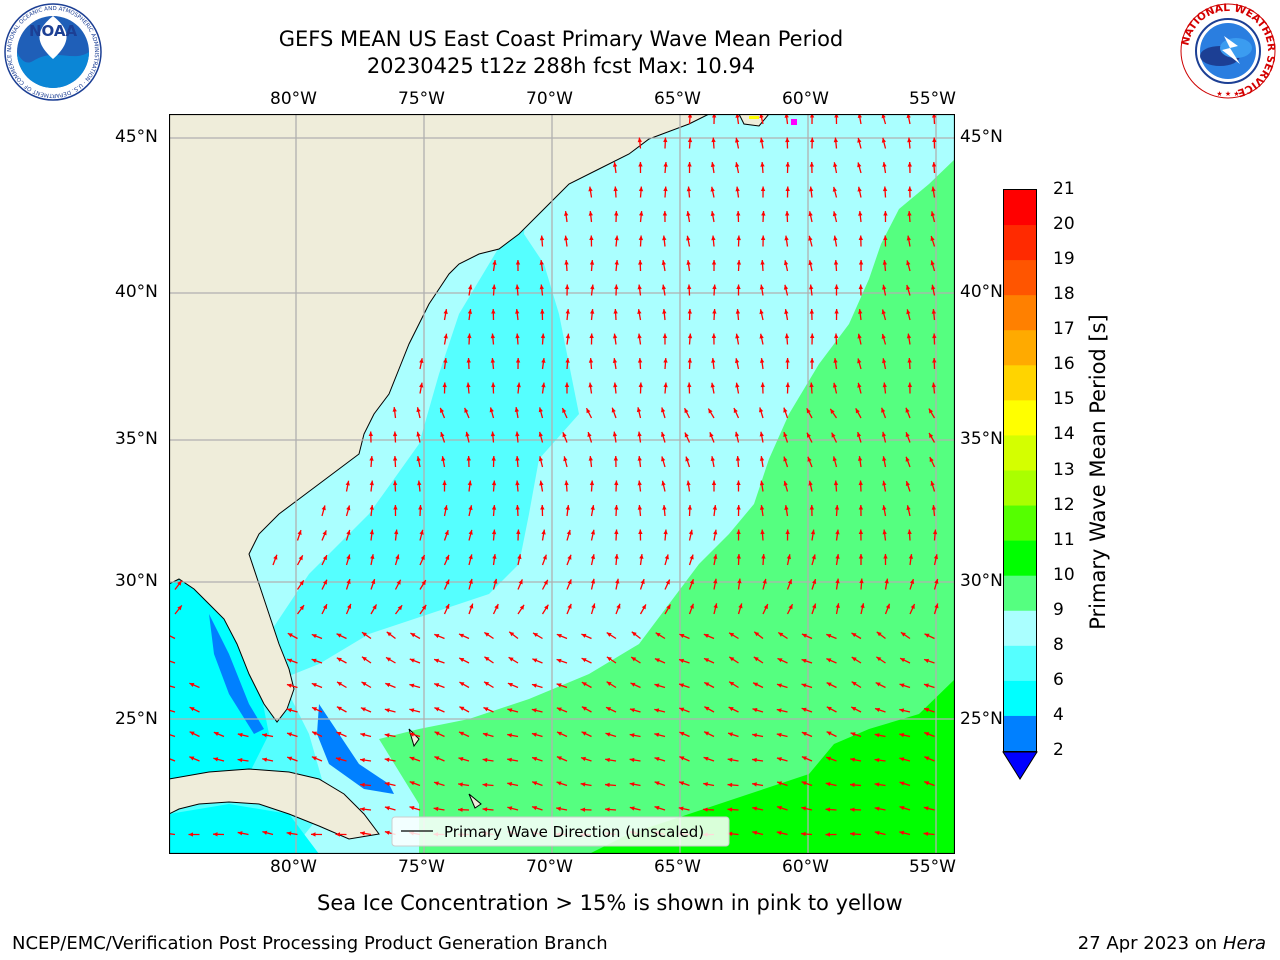 The image size is (1280, 960). I want to click on land-cuba, so click(274, 804).